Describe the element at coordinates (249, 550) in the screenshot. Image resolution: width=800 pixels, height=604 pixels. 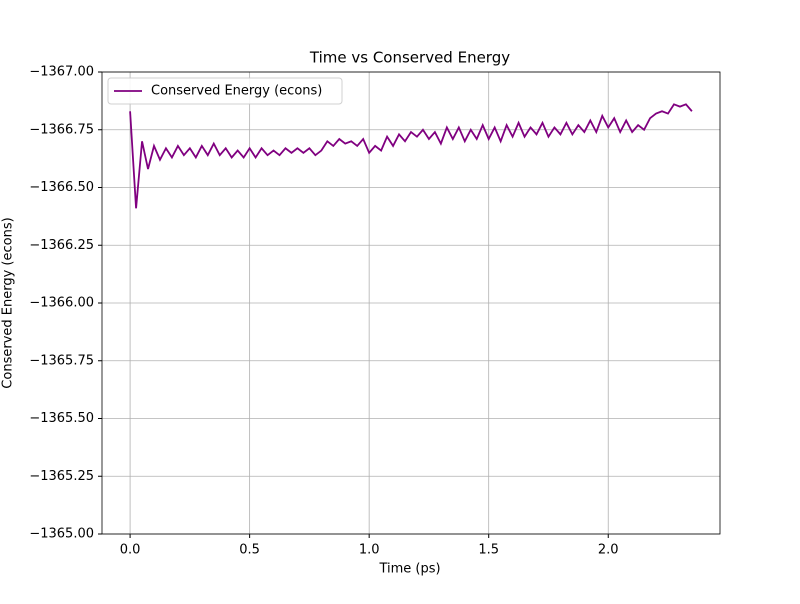
I see `x-tick-label: 0.5` at that location.